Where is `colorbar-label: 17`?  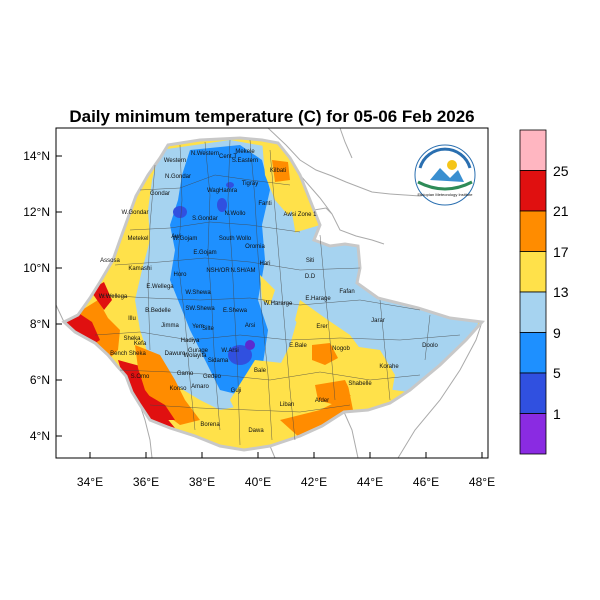 colorbar-label: 17 is located at coordinates (561, 252).